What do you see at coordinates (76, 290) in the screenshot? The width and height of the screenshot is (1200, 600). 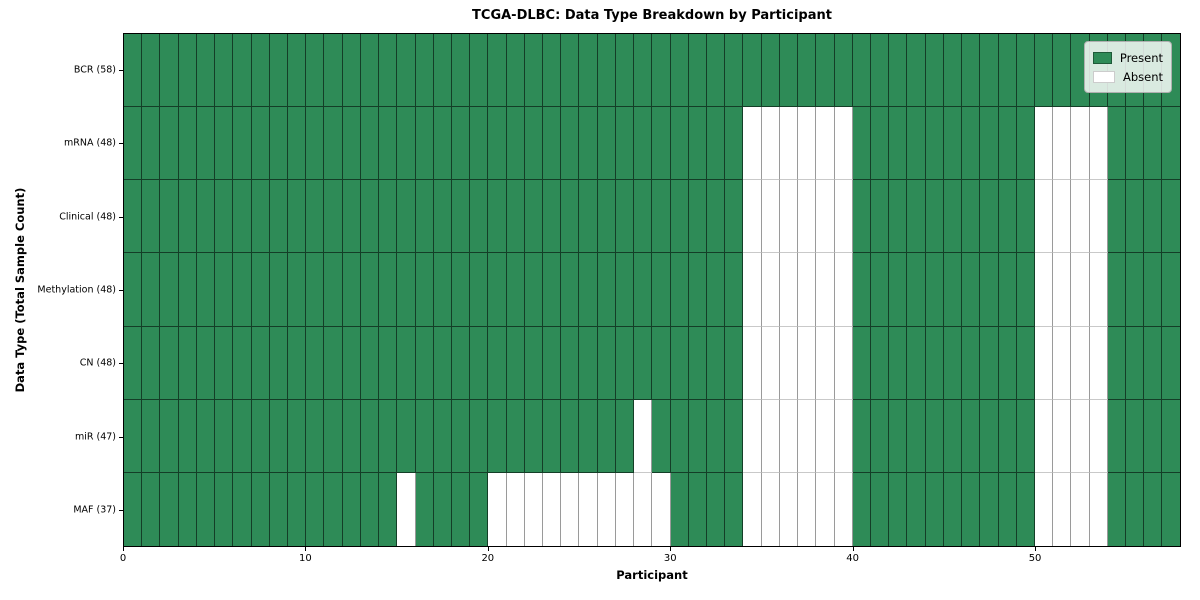 I see `y-tick-label: Methylation (48)` at bounding box center [76, 290].